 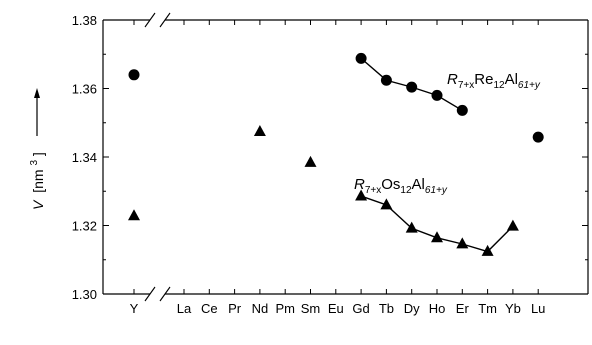 What do you see at coordinates (285, 308) in the screenshot?
I see `x-tick-label: Pm` at bounding box center [285, 308].